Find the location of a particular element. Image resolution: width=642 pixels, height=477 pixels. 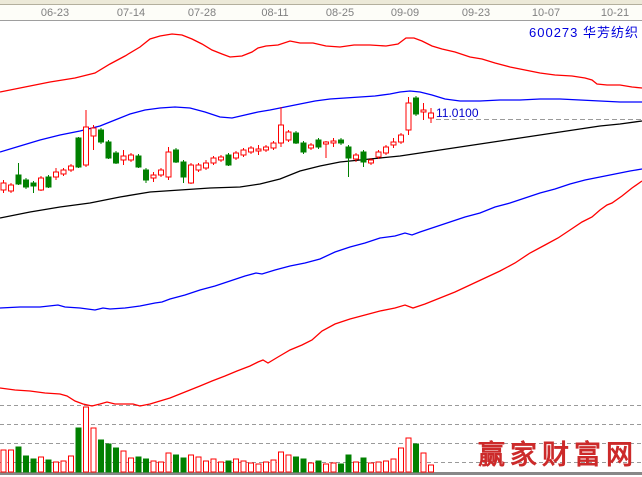

date-tick-label: 10-21 is located at coordinates (615, 13).